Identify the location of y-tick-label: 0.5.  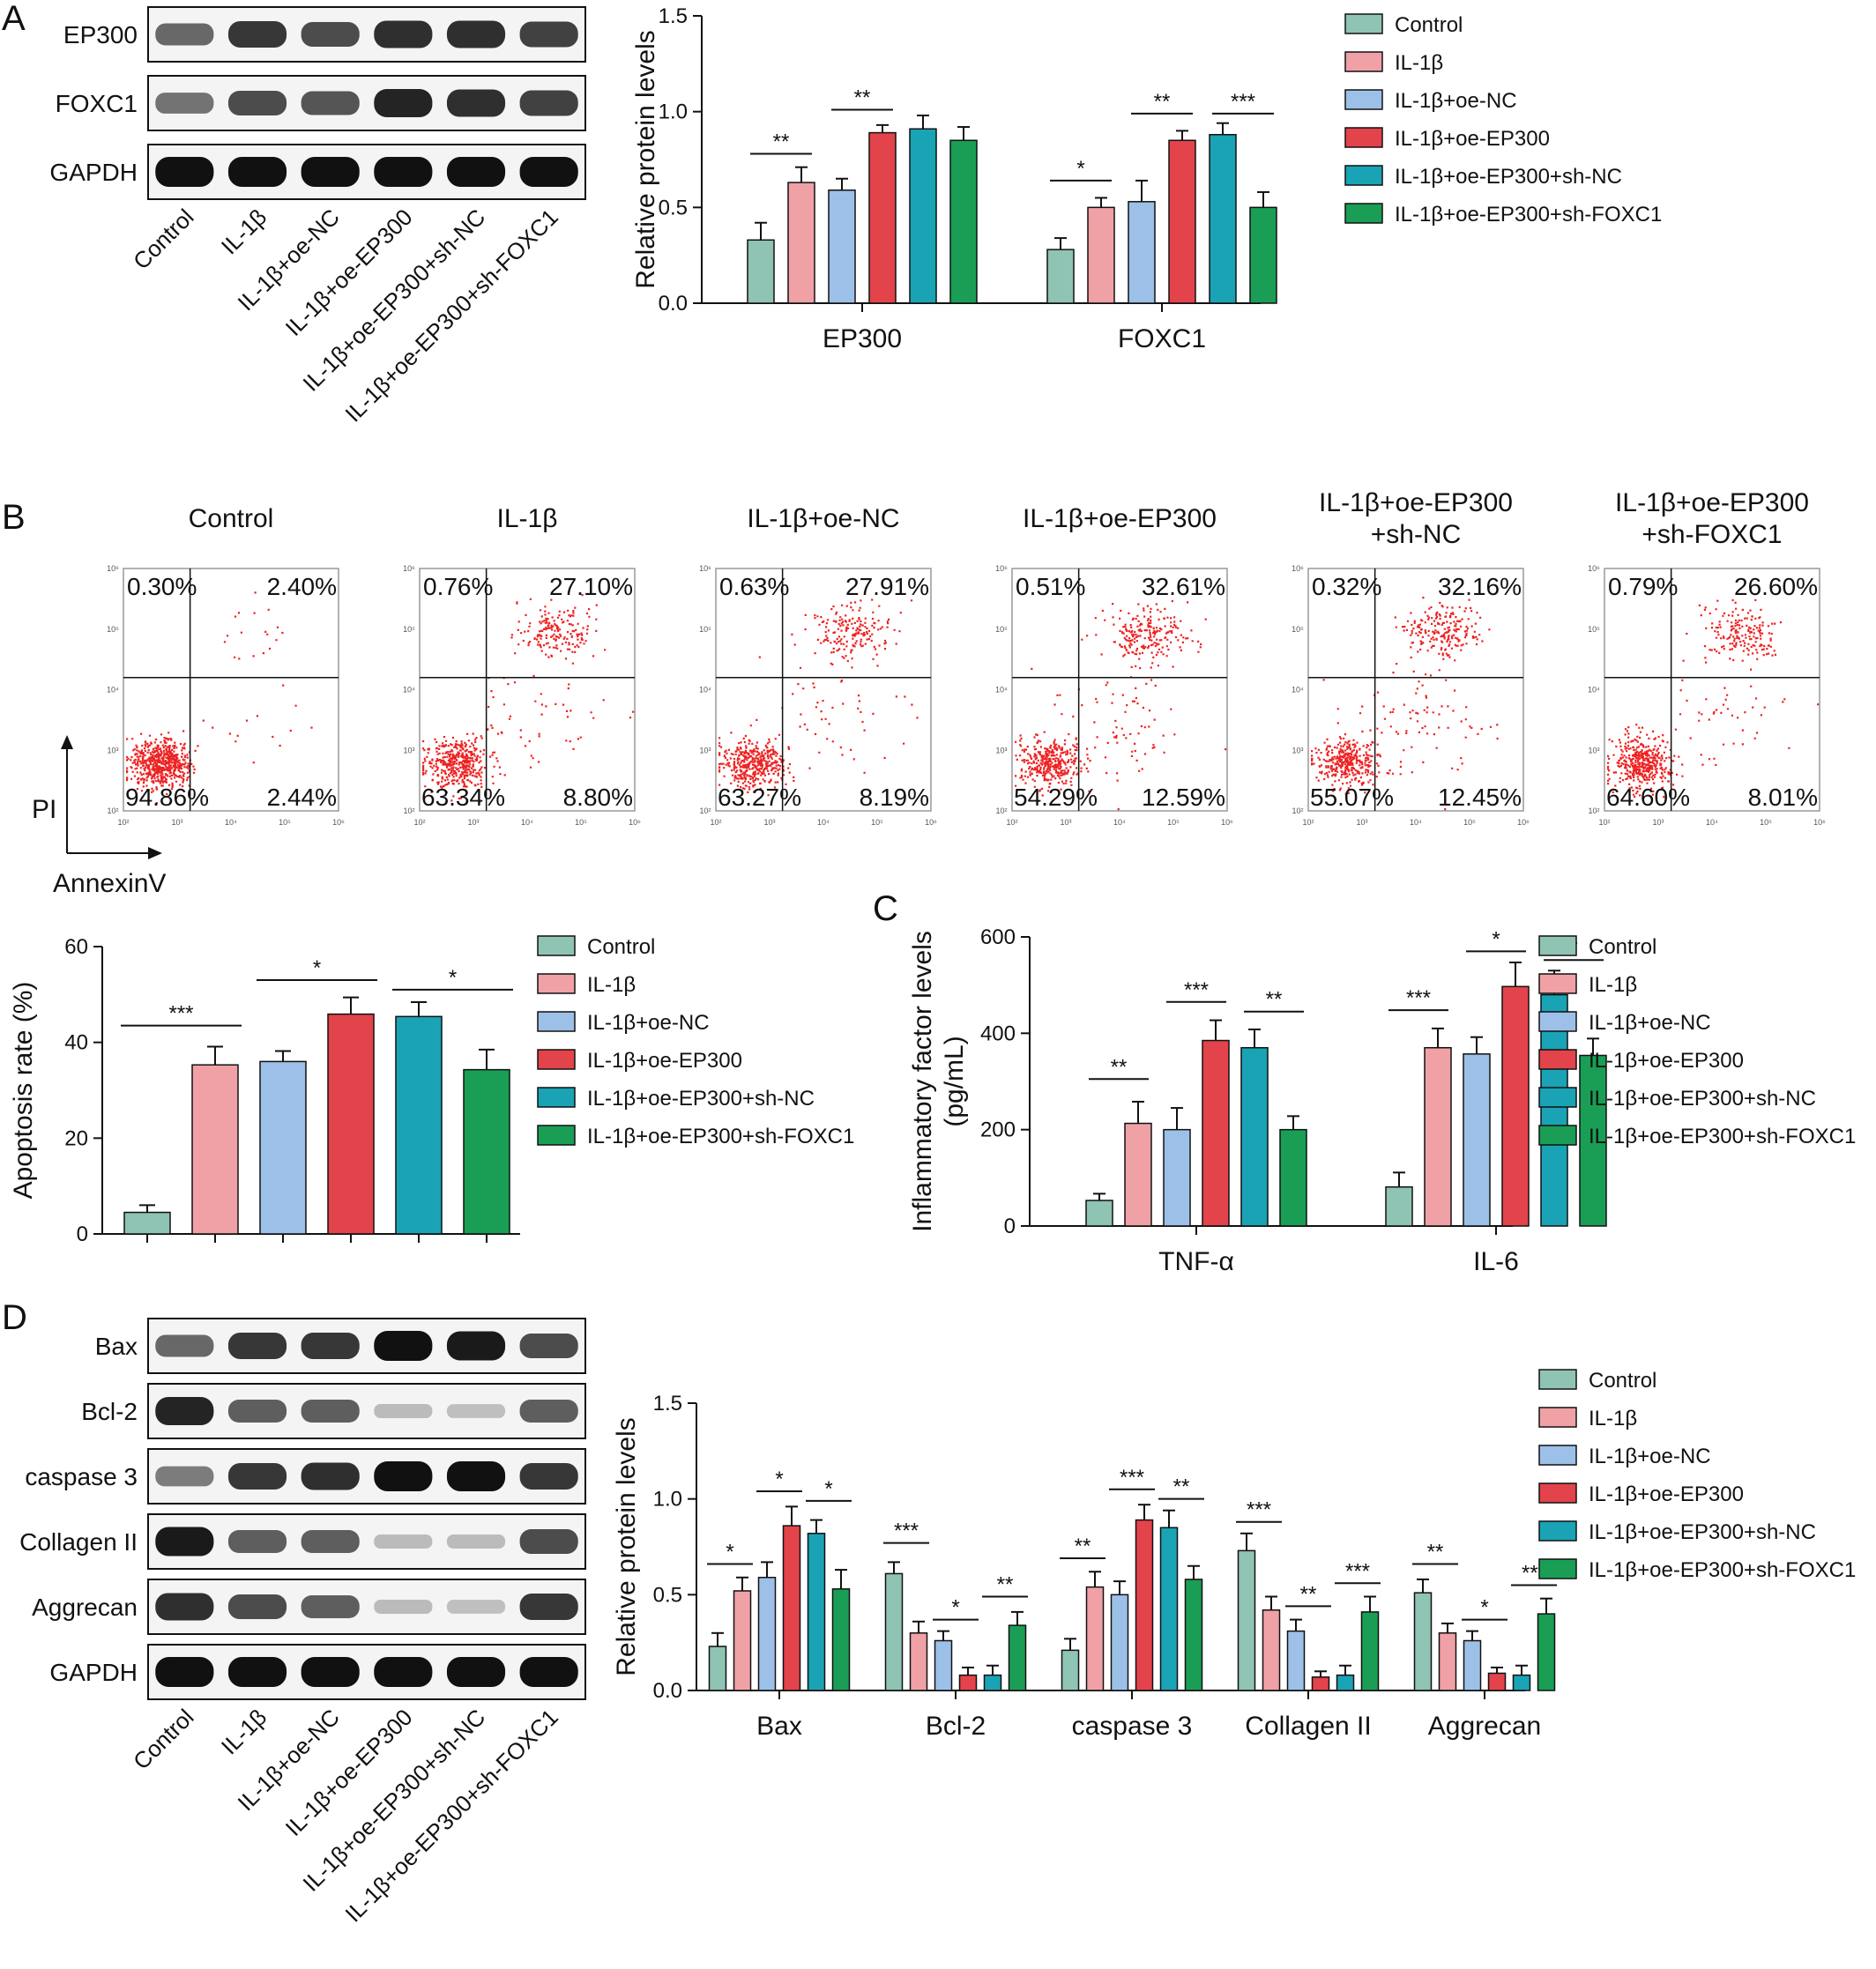
(673, 208).